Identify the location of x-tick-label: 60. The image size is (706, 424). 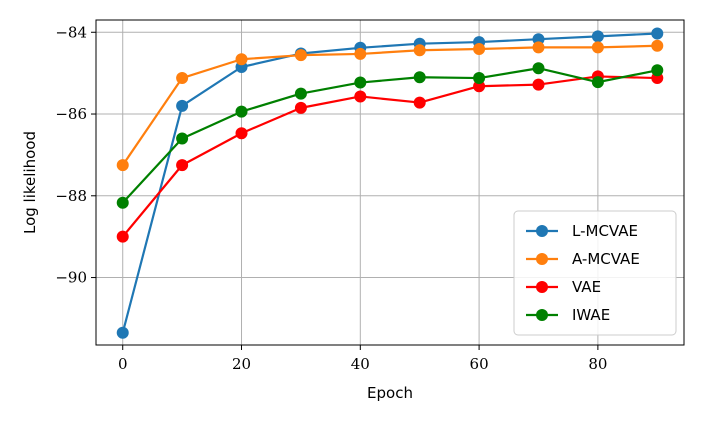
(479, 364).